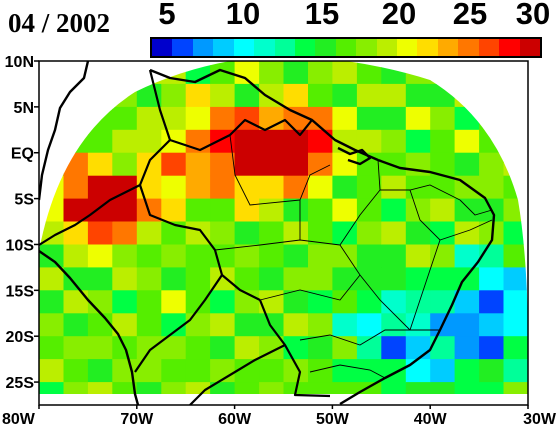 The image size is (558, 428). Describe the element at coordinates (279, 416) in the screenshot. I see `longitude-axis: 80W 70W 60W 50W 40W 30W` at that location.